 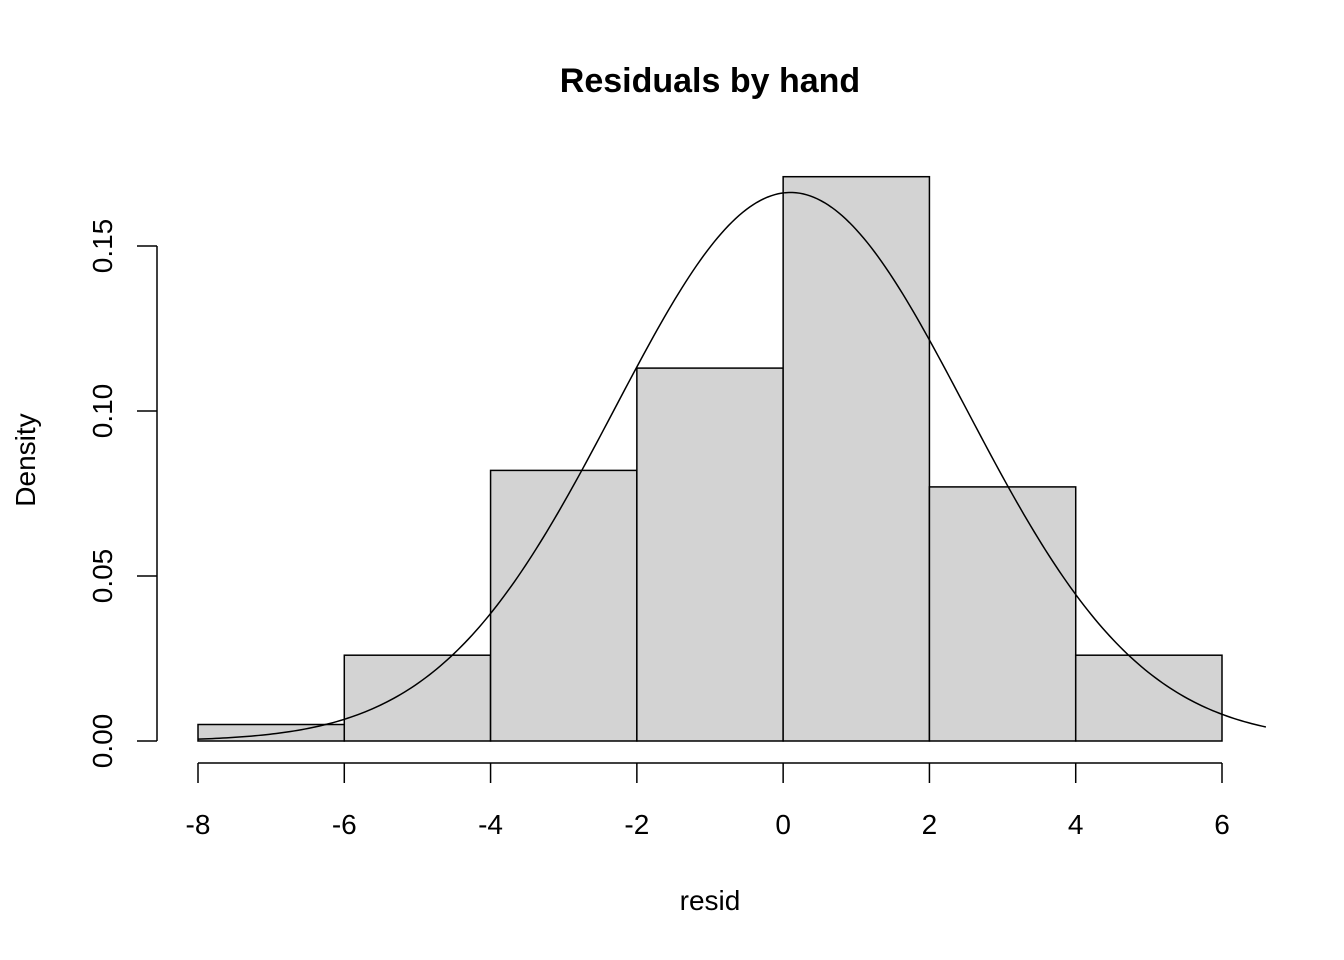 I want to click on x-tick-label: -4, so click(x=490, y=824).